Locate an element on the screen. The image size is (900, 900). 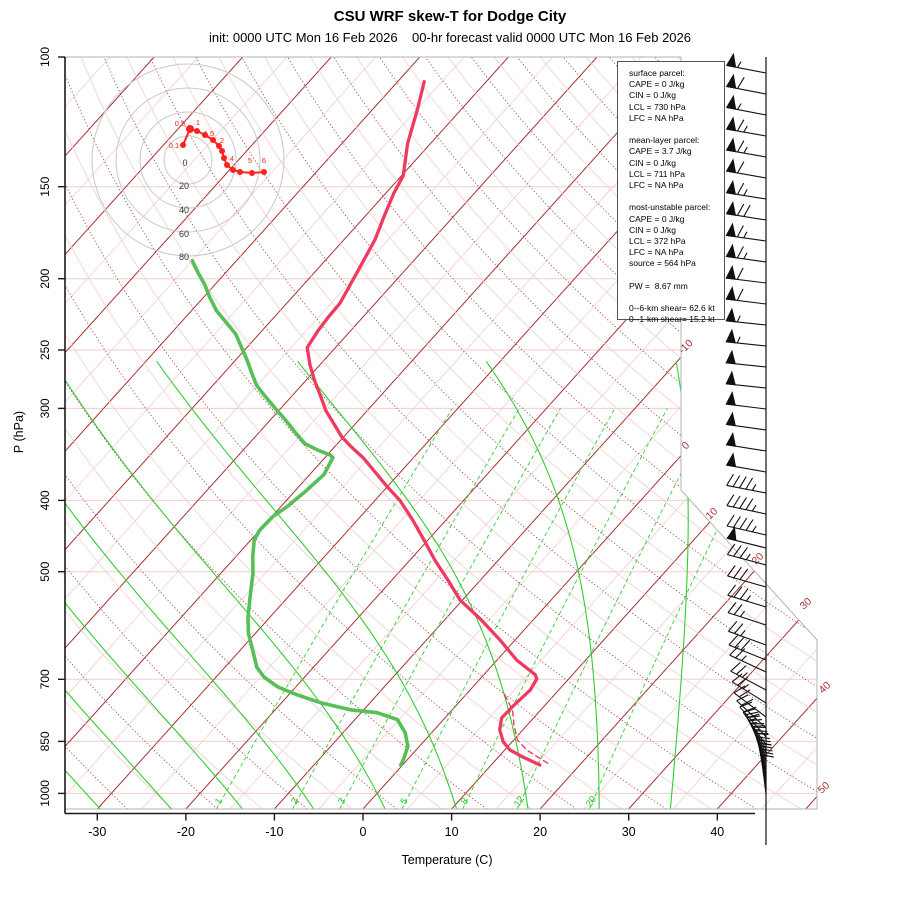
temperature-tick-label: 30 is located at coordinates (629, 832).